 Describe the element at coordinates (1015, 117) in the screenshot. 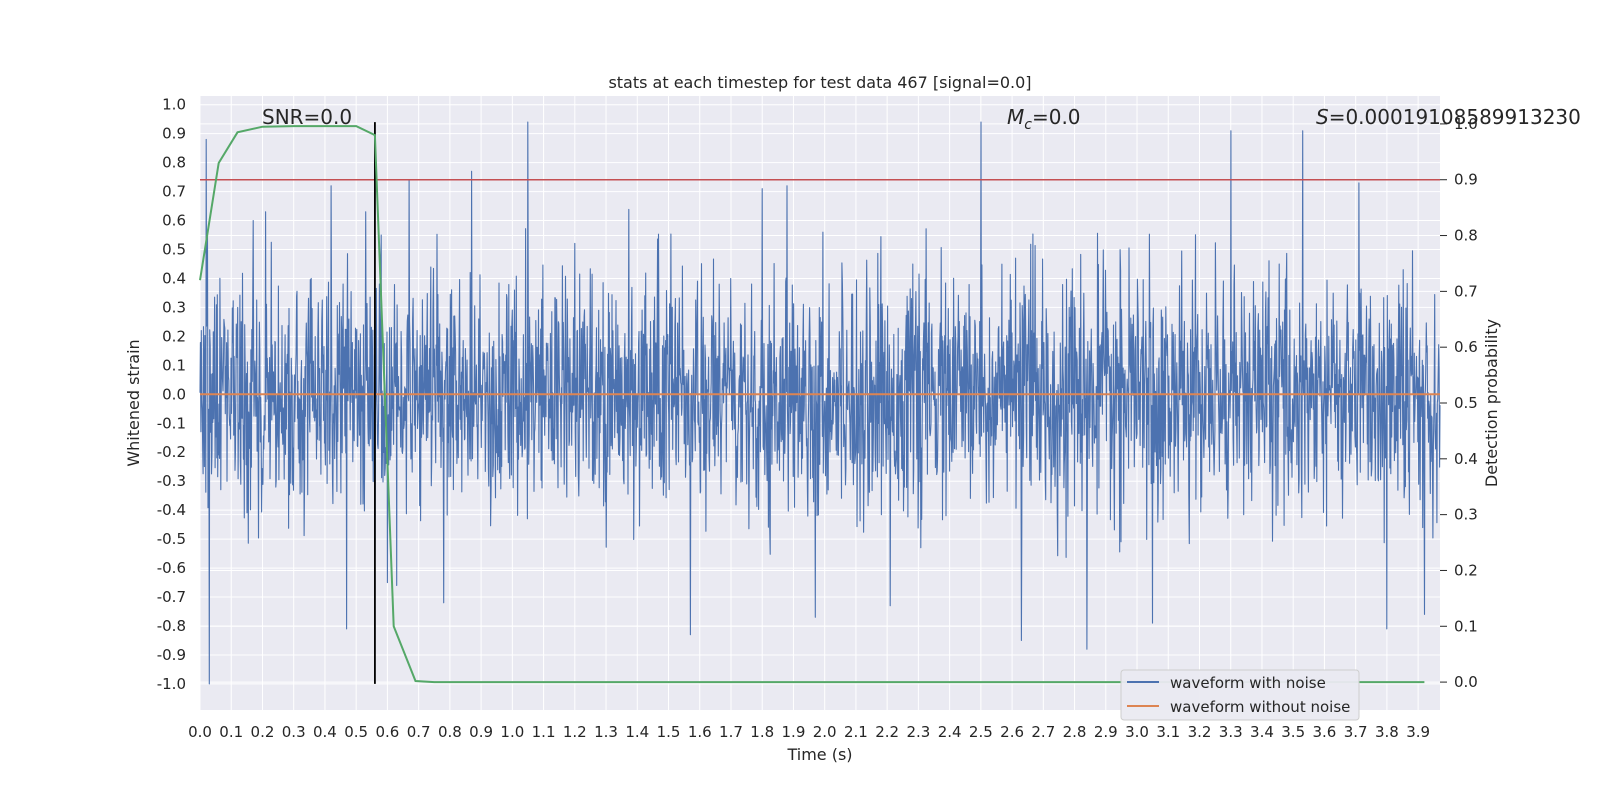

I see `chirp-mass-symbol: M` at that location.